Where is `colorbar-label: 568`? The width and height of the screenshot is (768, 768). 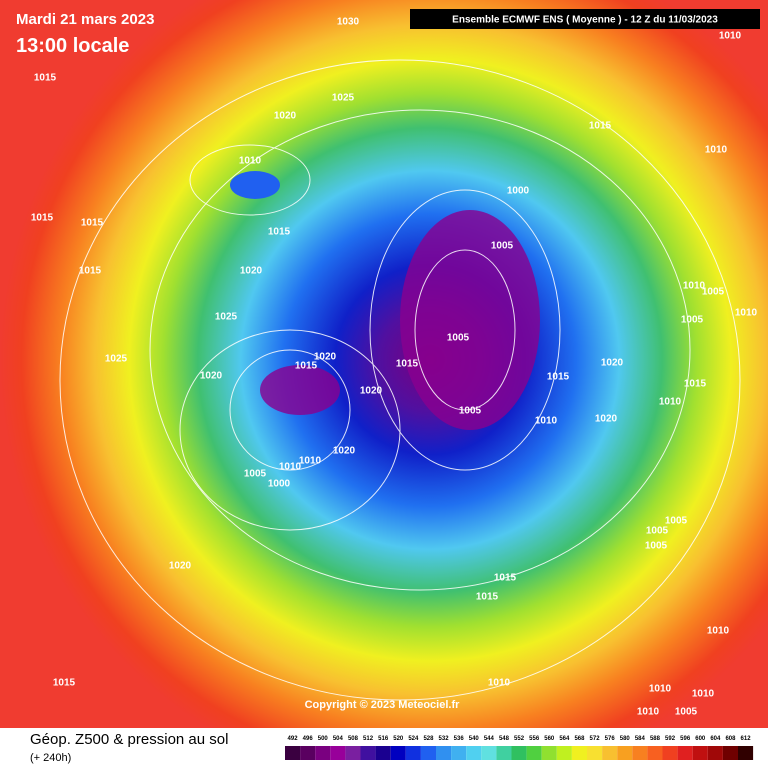
colorbar-label: 568 is located at coordinates (579, 739).